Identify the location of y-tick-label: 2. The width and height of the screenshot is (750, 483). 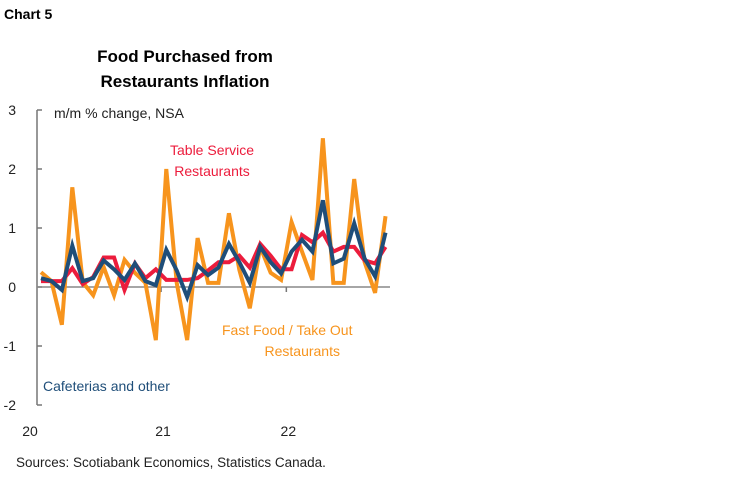
(12, 169).